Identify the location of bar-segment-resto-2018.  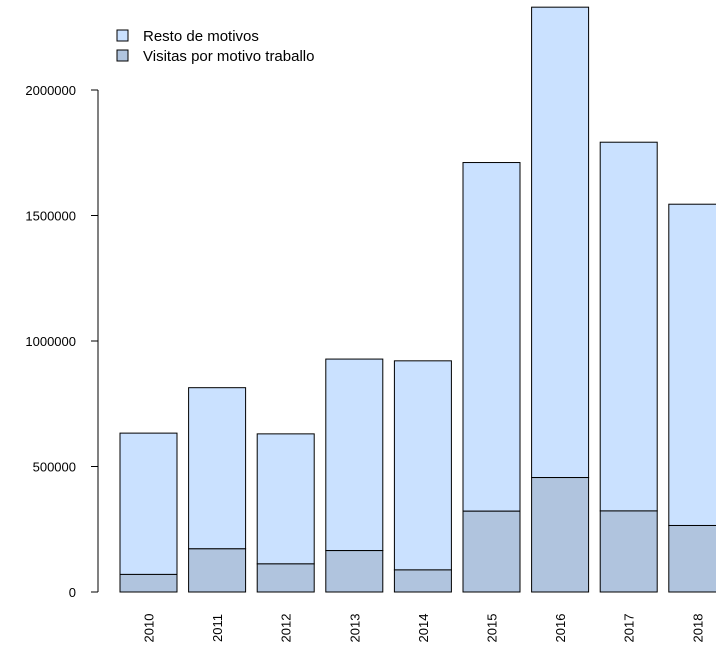
(692, 364).